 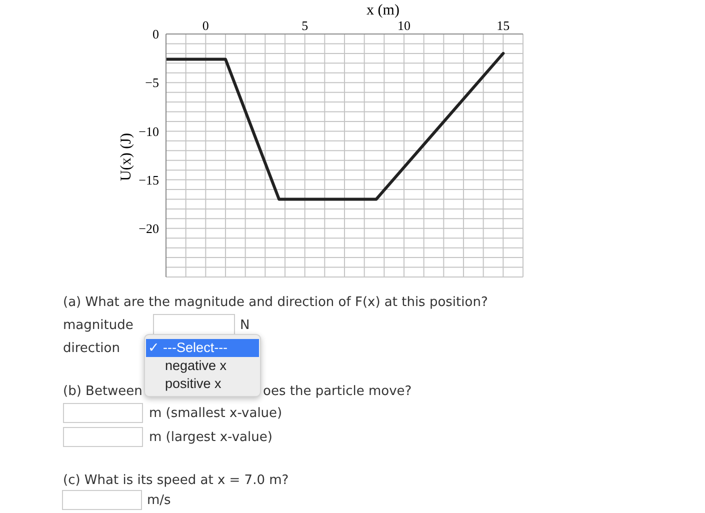 I want to click on text: m (smallest x-value), so click(x=215, y=414).